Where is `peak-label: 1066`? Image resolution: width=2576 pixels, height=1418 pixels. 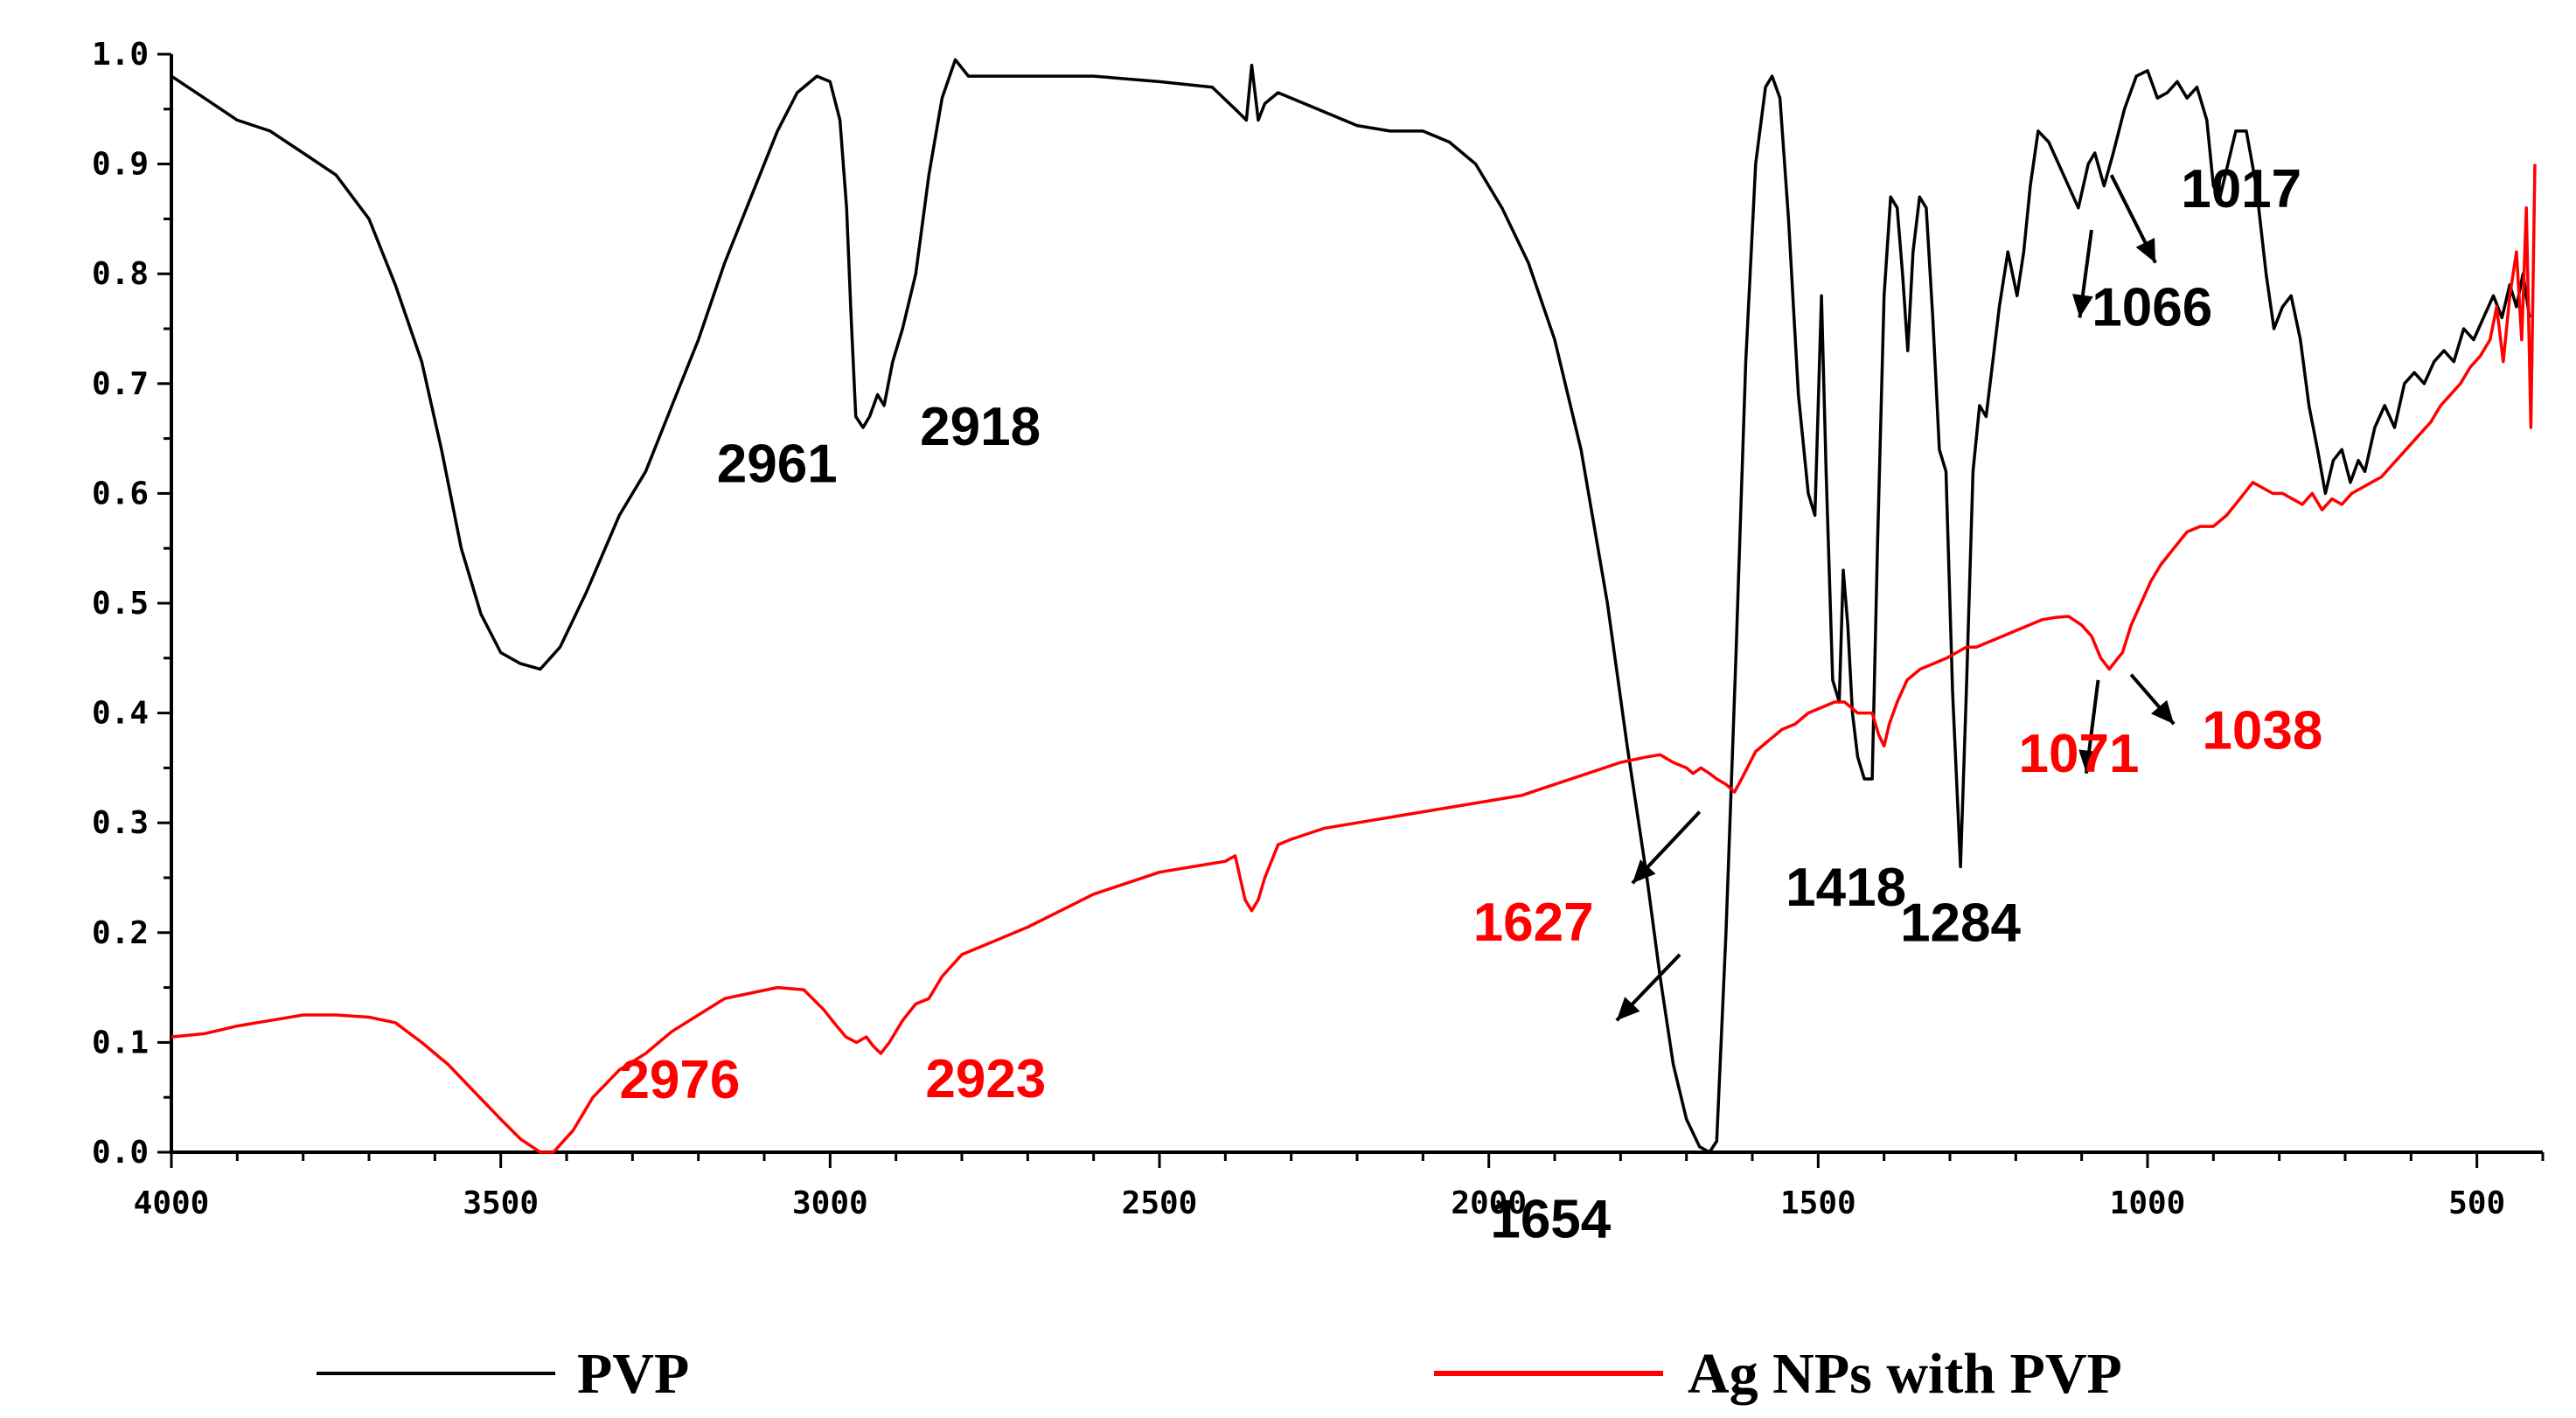 peak-label: 1066 is located at coordinates (2152, 308).